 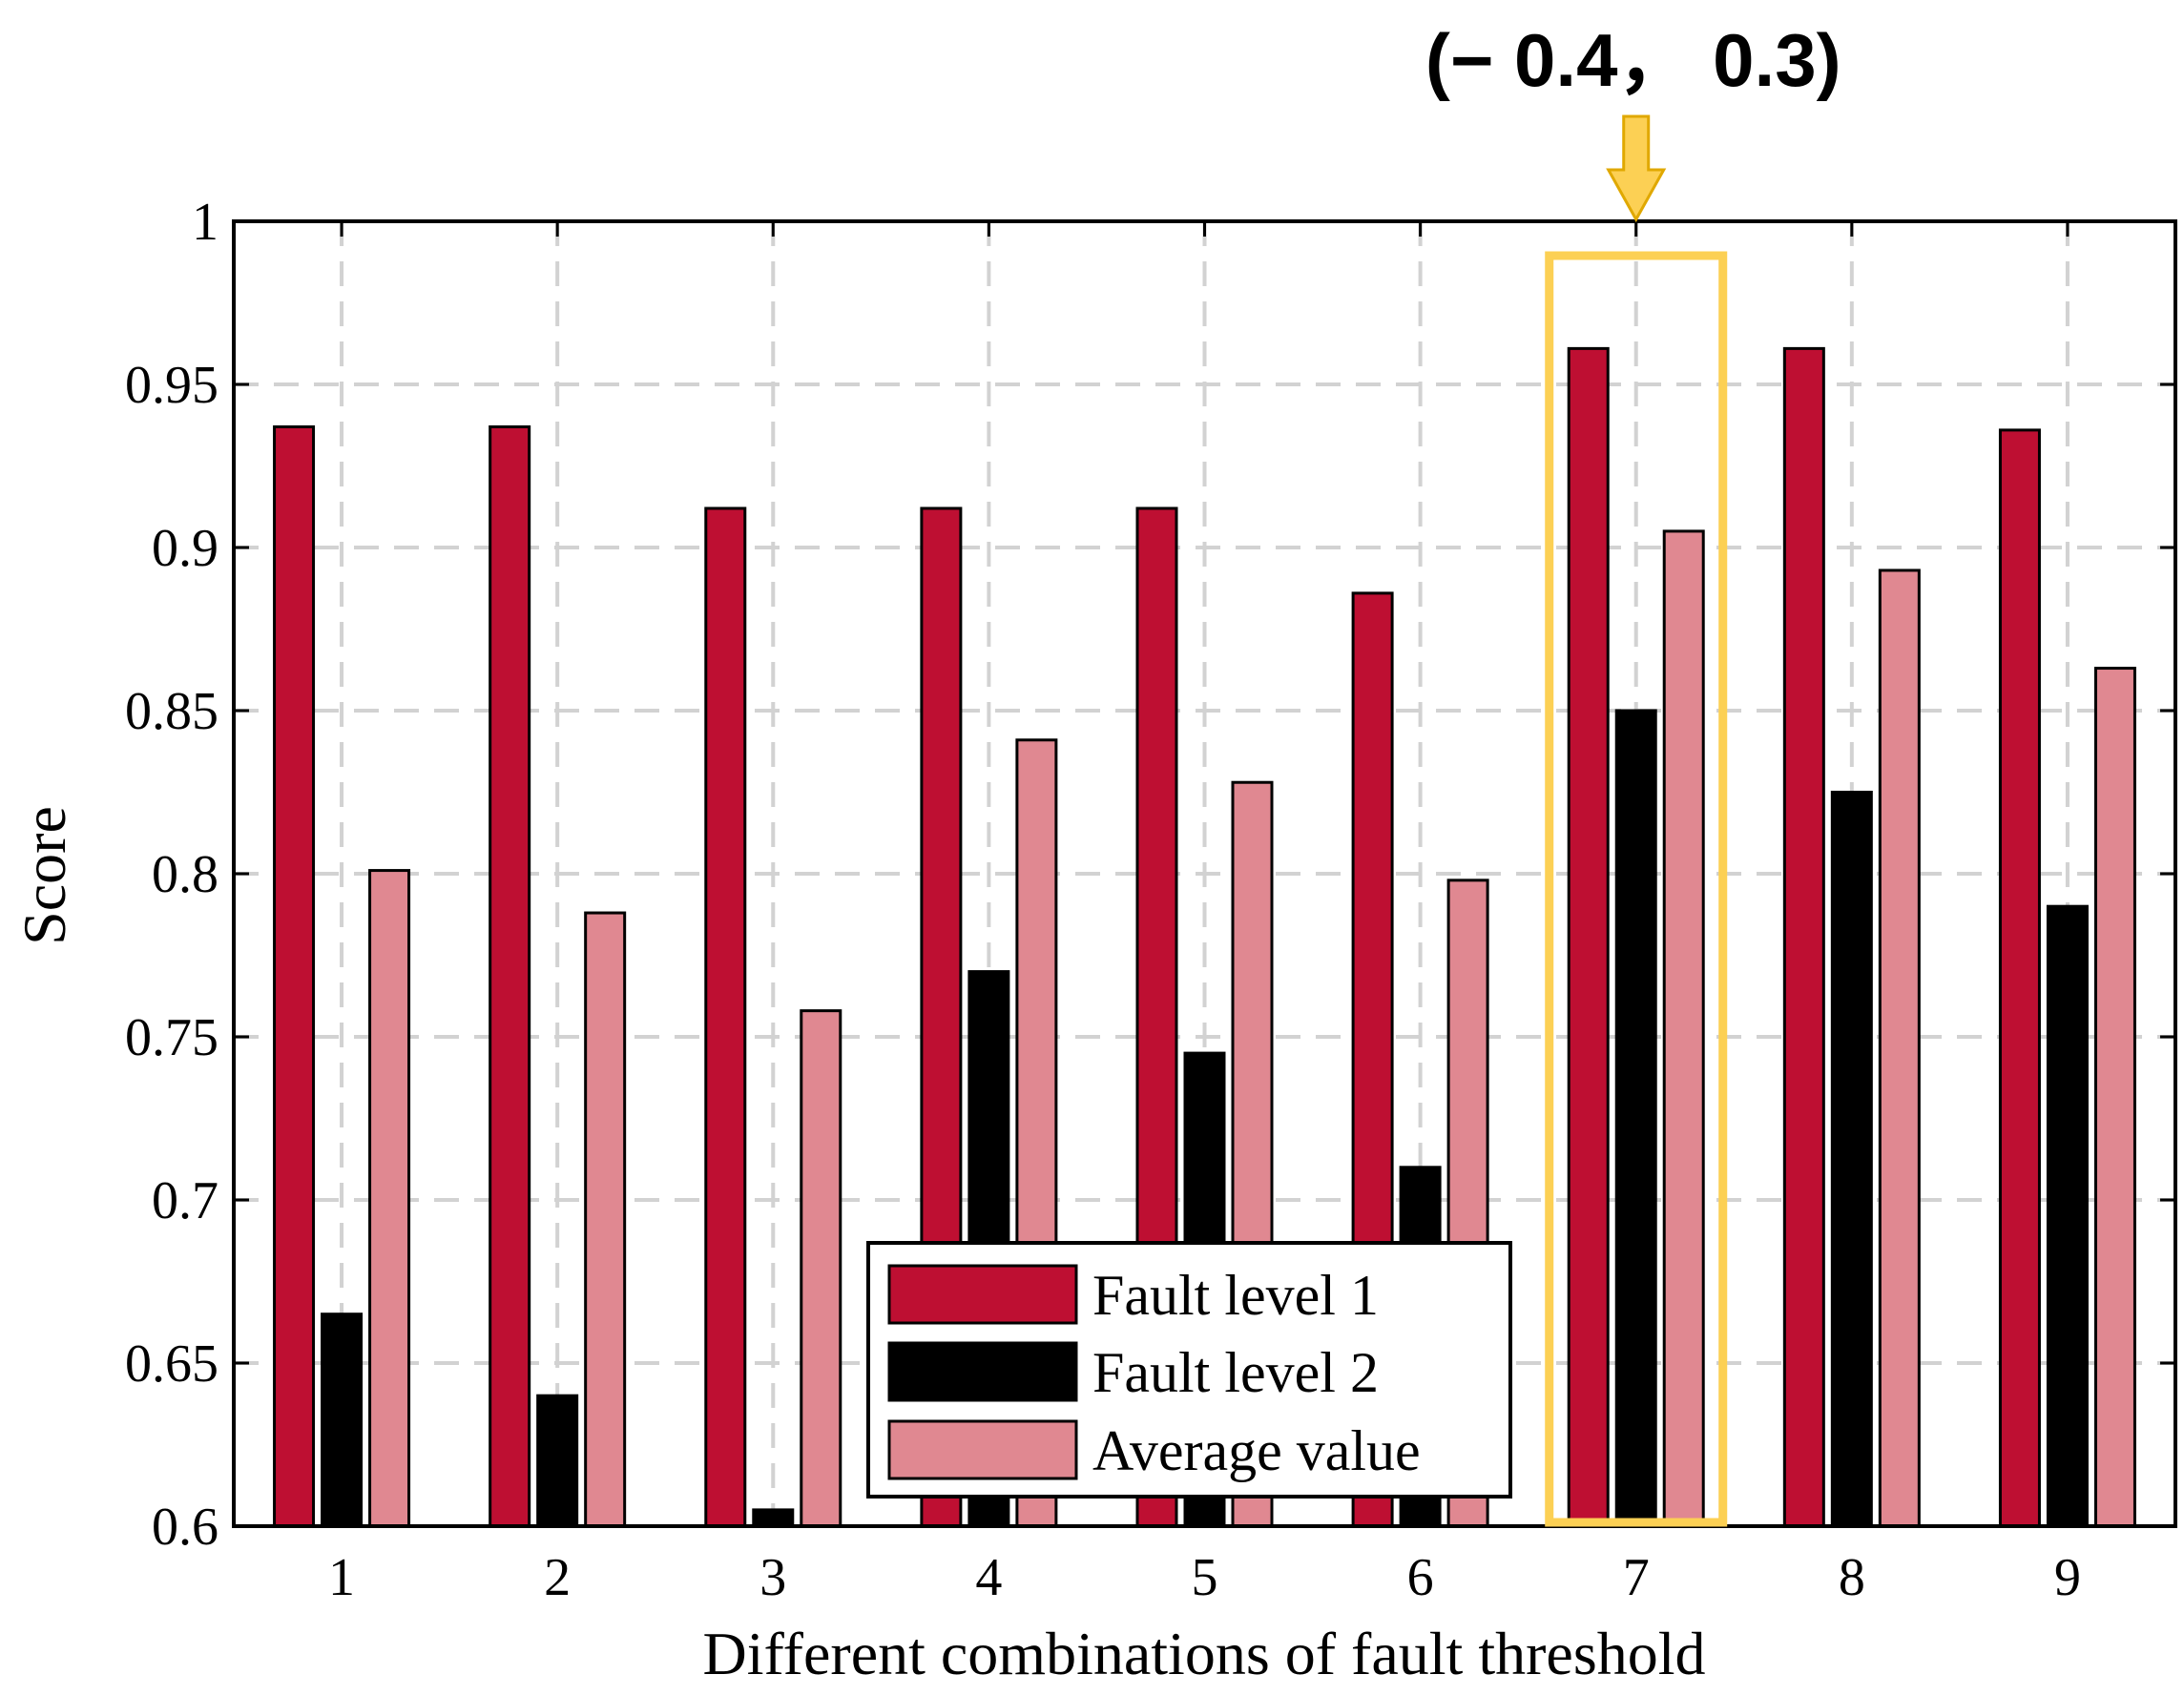 What do you see at coordinates (2067, 1577) in the screenshot?
I see `x-tick-label: 9` at bounding box center [2067, 1577].